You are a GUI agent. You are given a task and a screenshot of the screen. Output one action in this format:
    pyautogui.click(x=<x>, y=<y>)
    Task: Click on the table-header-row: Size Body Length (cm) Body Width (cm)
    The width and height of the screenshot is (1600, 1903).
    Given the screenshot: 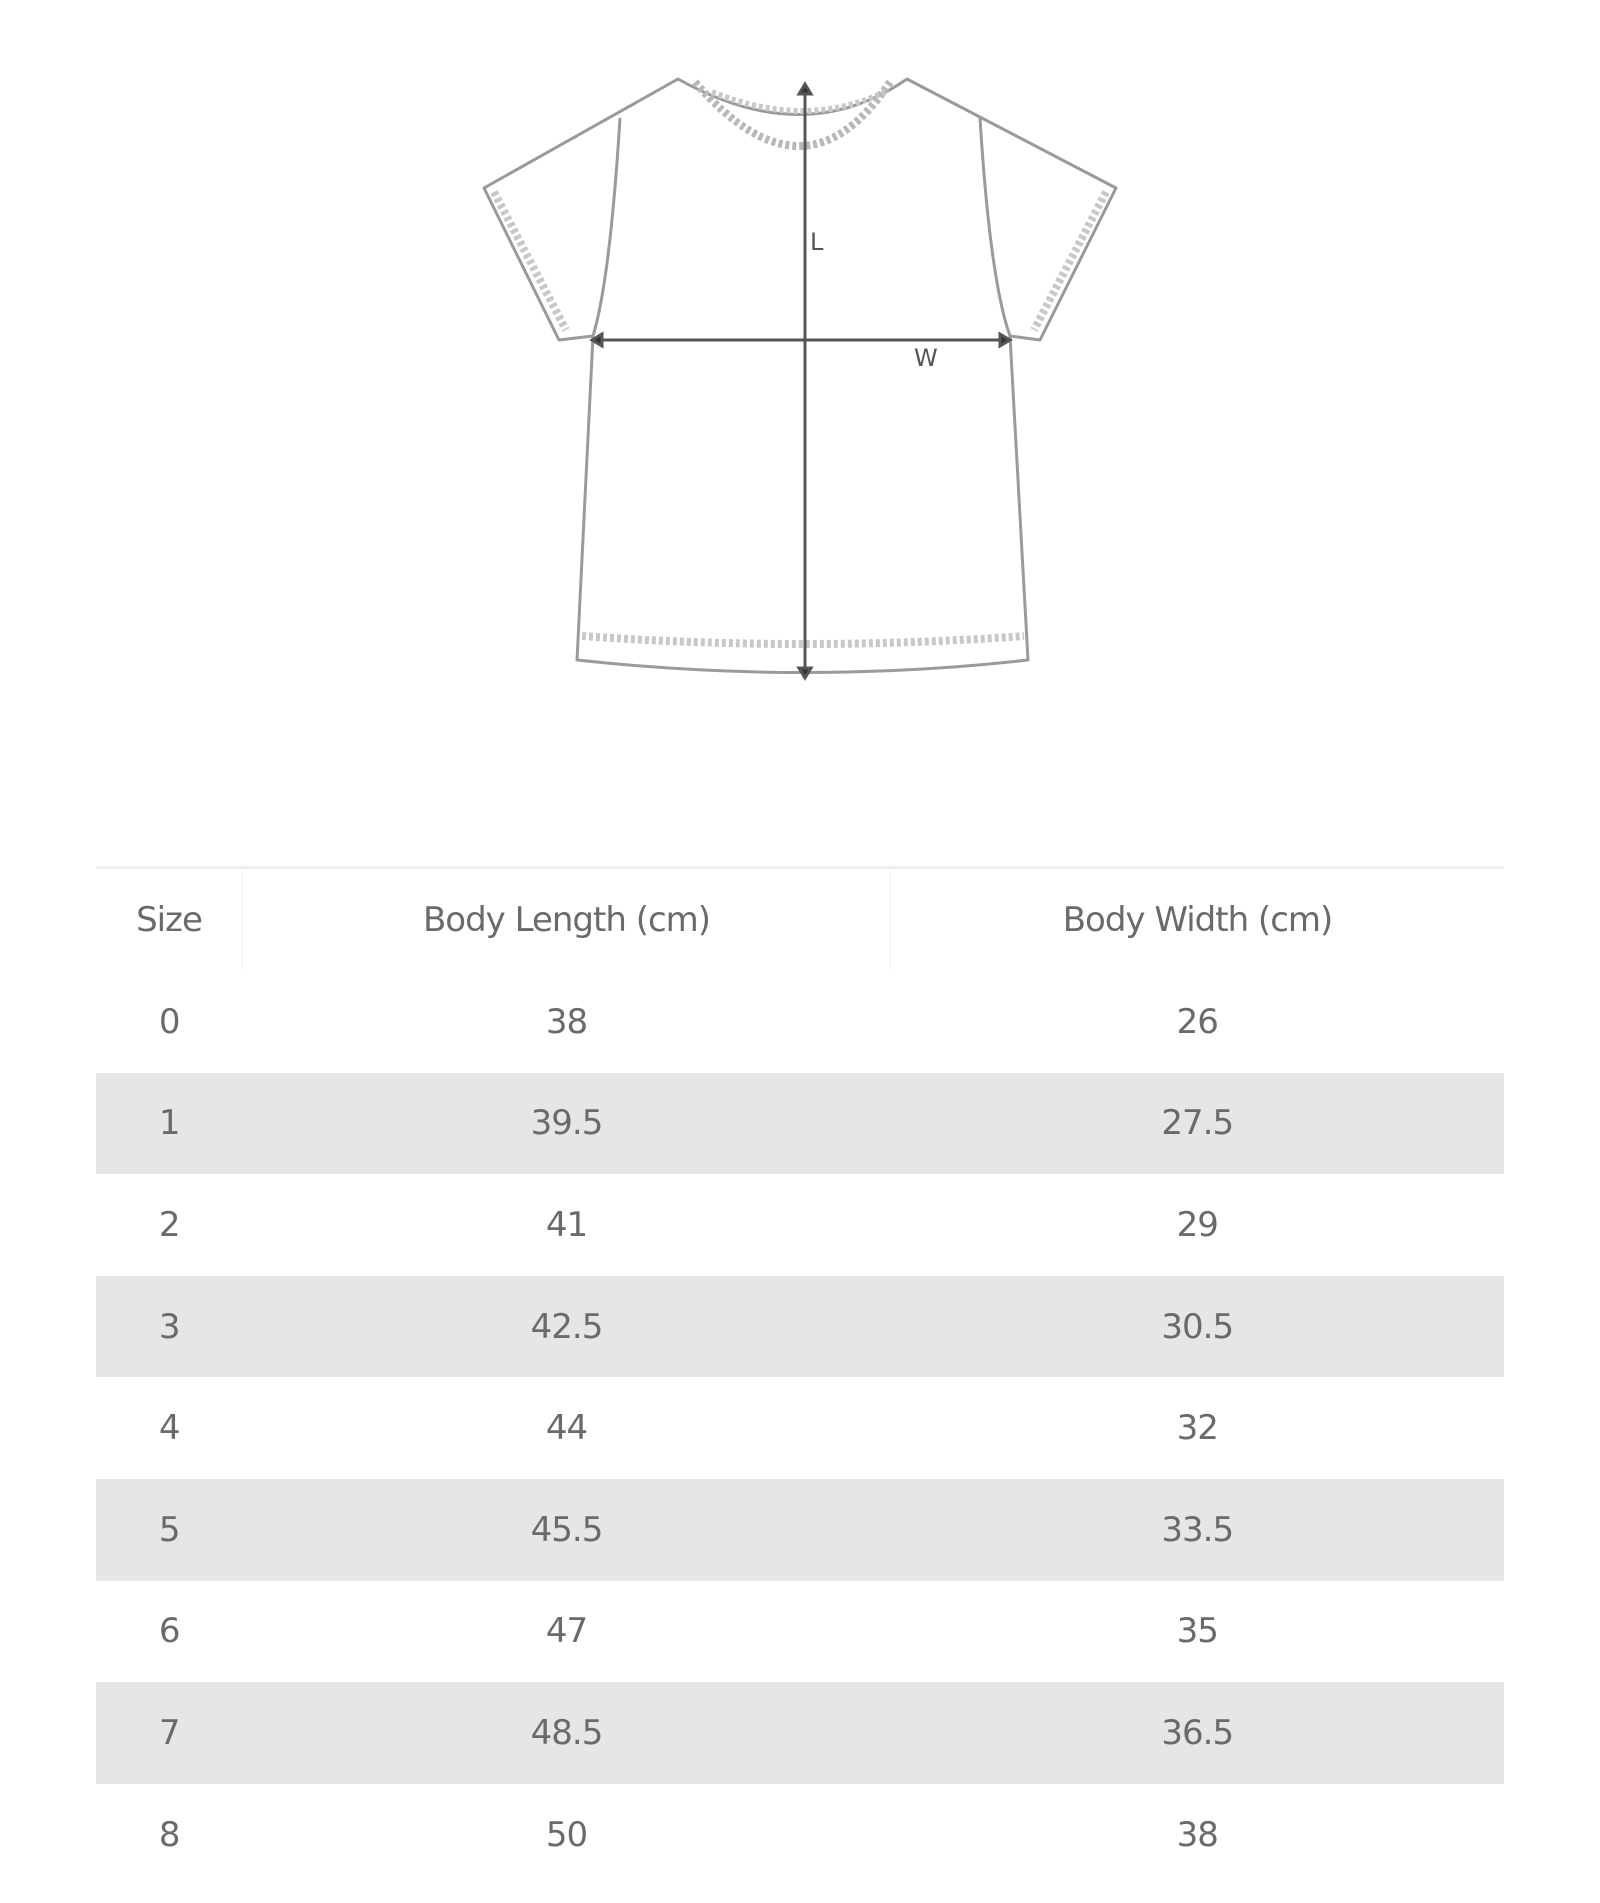 What is the action you would take?
    pyautogui.click(x=800, y=919)
    